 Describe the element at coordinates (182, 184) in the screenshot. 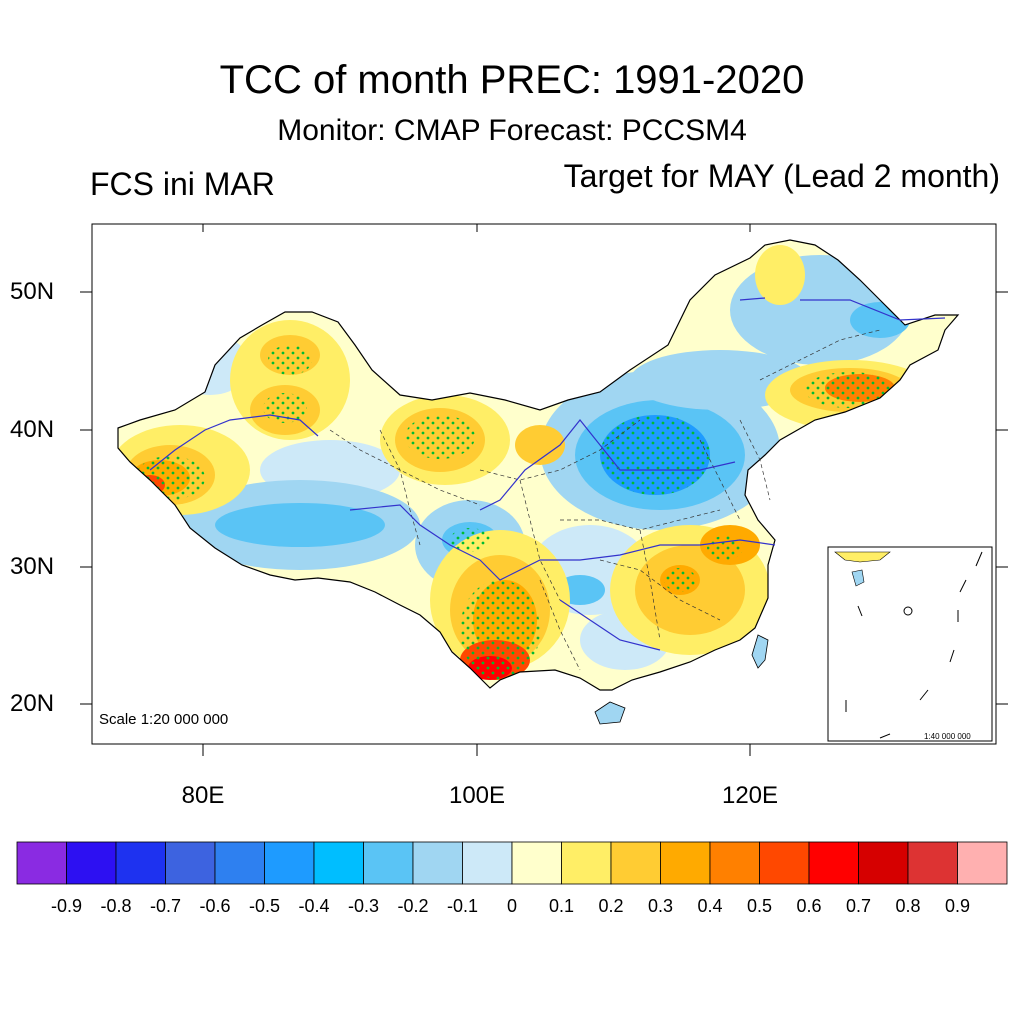

I see `left-subtitle: FCS ini MAR` at that location.